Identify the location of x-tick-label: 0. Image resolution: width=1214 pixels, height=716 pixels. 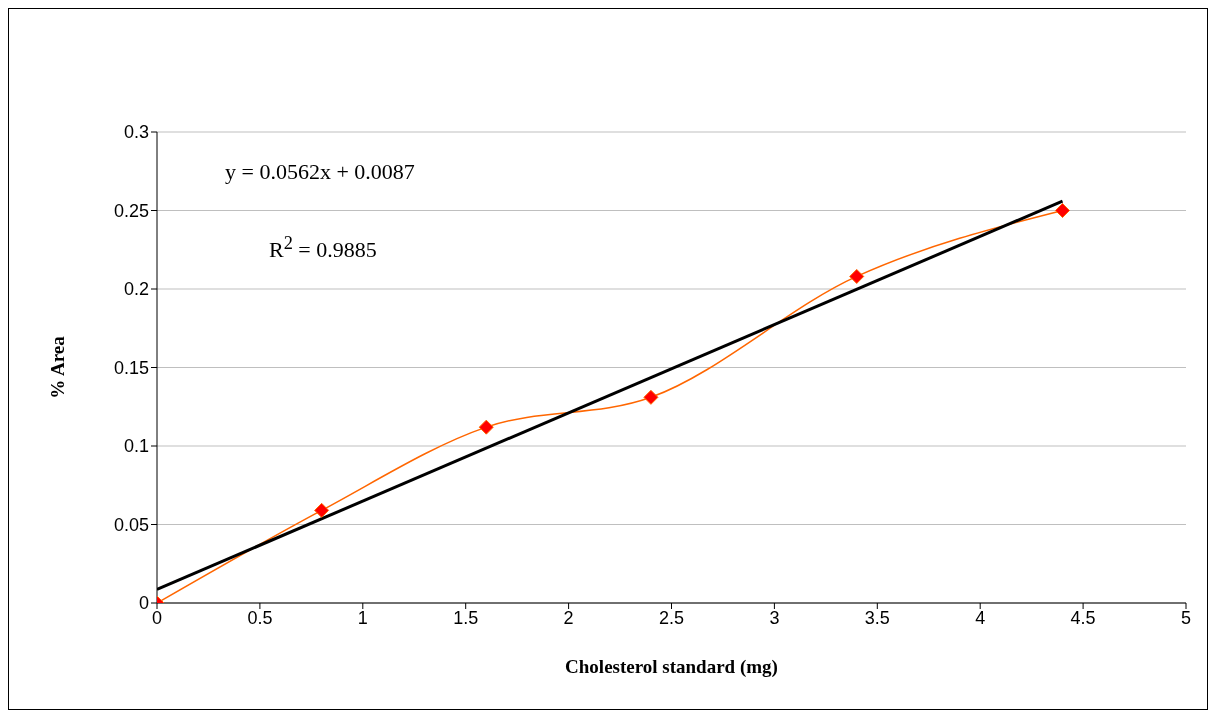
(157, 617).